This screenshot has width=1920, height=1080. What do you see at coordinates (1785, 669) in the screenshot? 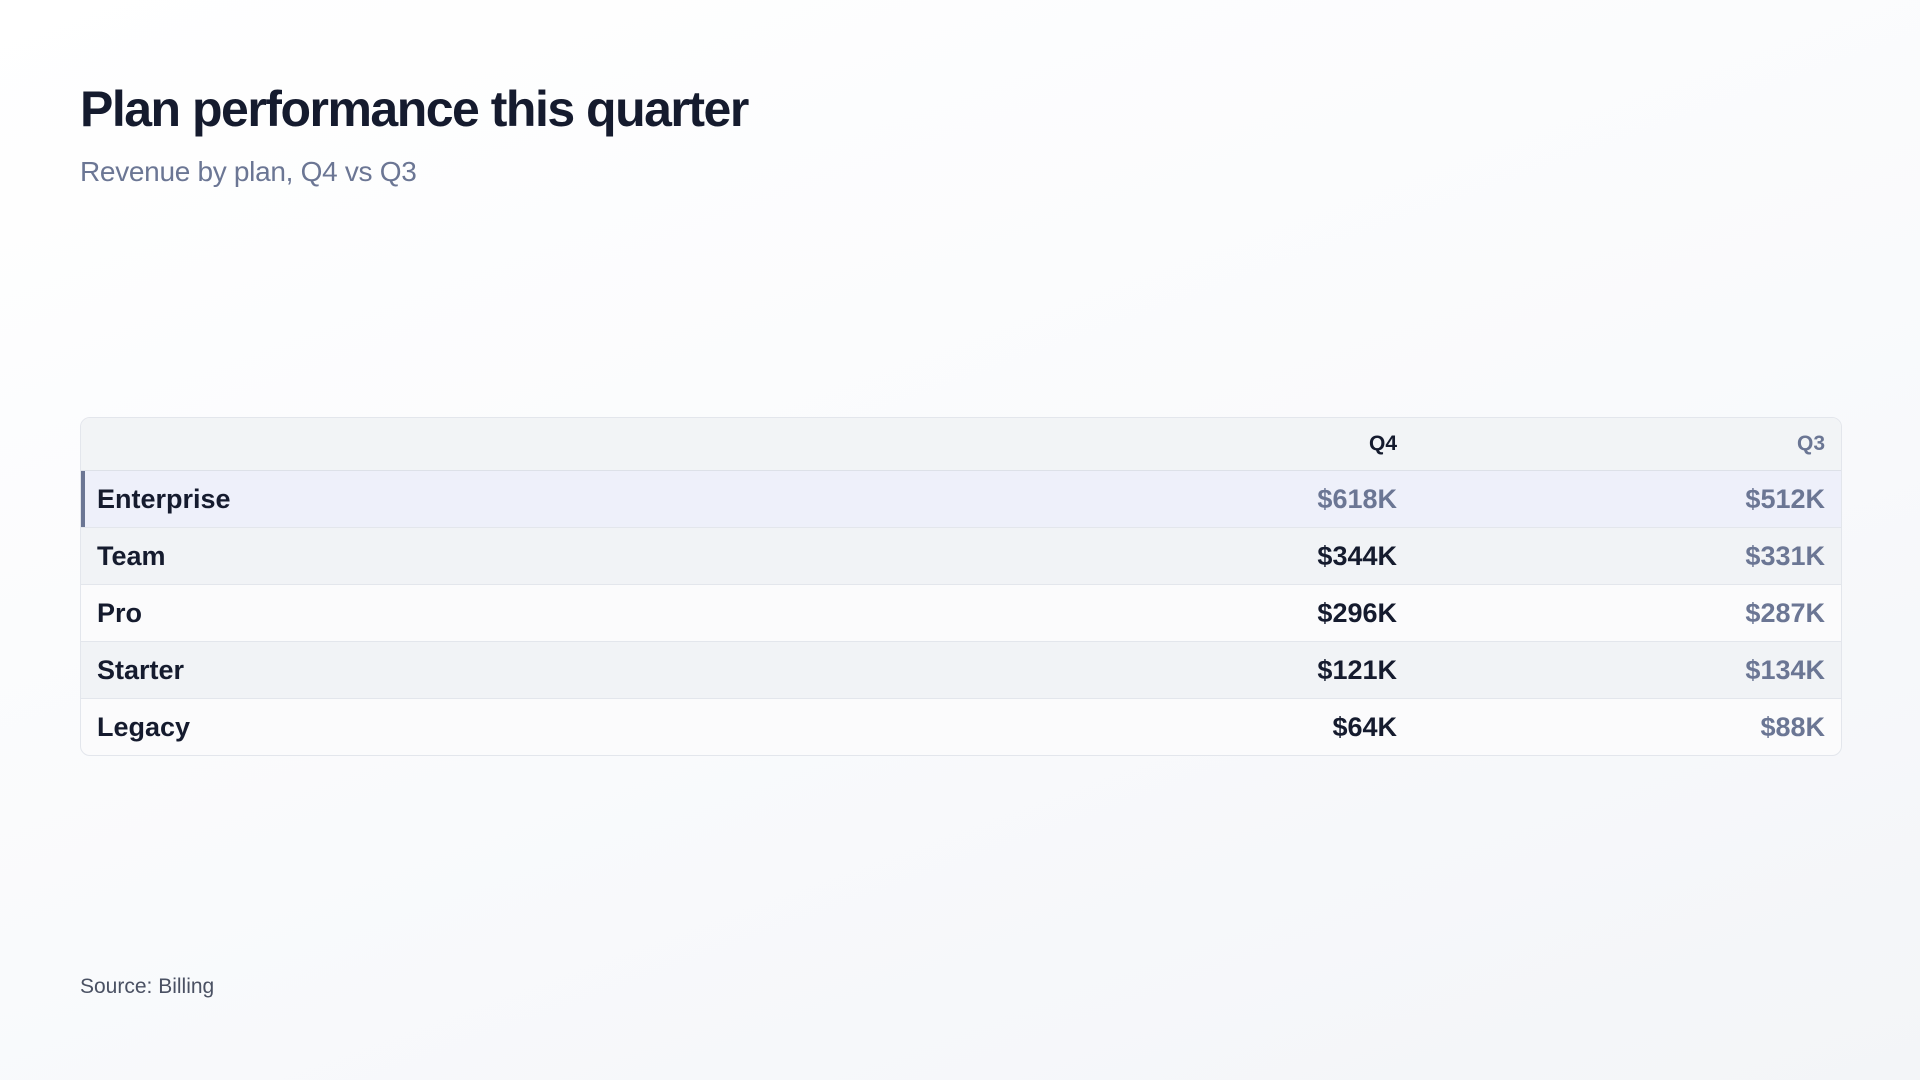
I see `value-cell: $134K` at bounding box center [1785, 669].